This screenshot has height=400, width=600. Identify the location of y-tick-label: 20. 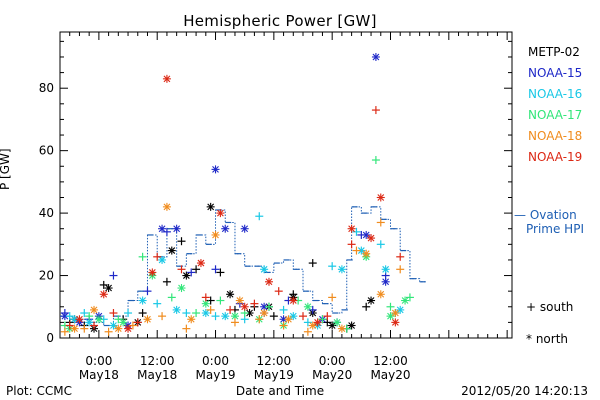
(46, 276).